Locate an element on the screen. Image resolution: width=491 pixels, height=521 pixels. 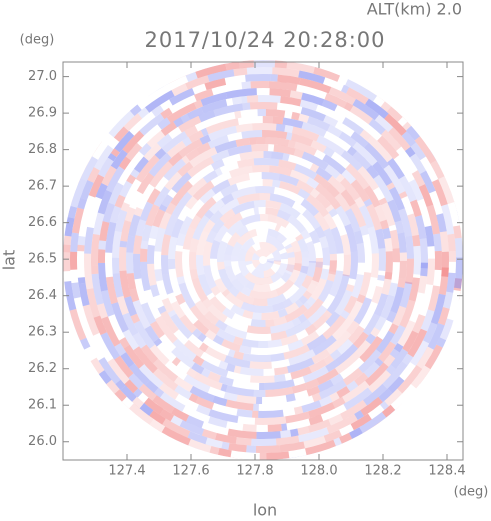
y-unit: (deg) is located at coordinates (37, 40).